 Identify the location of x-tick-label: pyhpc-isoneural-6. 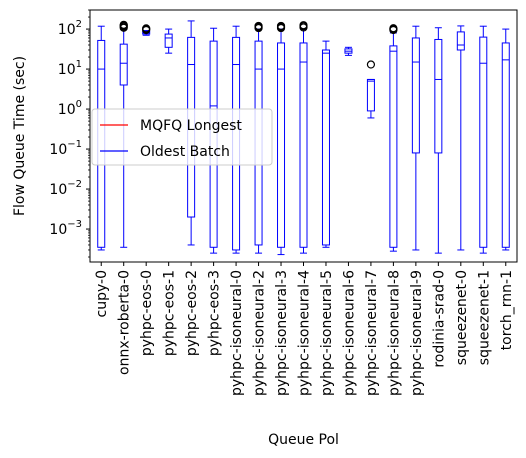
(349, 333).